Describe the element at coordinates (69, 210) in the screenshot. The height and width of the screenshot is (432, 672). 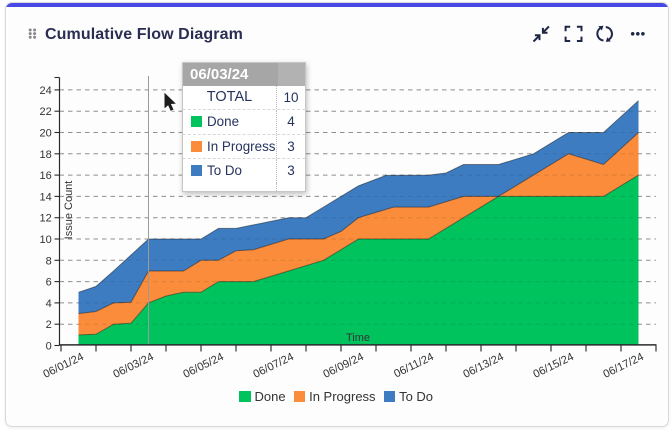
I see `svg-text: Issue Count` at that location.